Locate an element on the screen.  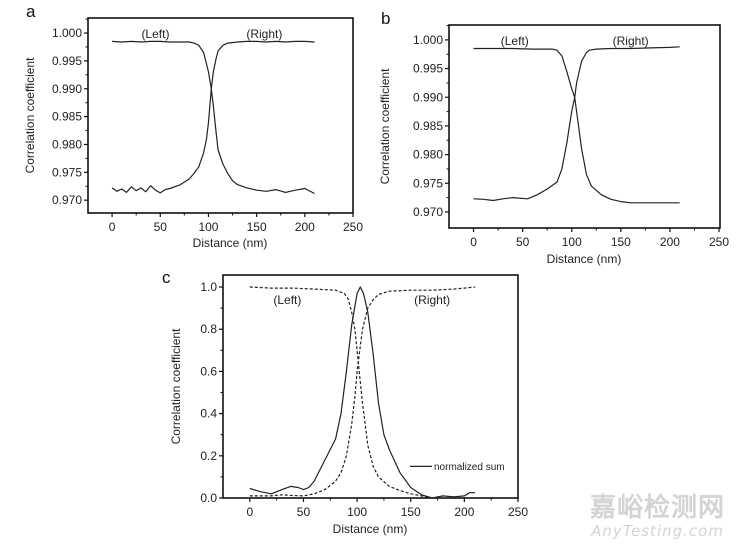
series-line-normalized-sum is located at coordinates (362, 392).